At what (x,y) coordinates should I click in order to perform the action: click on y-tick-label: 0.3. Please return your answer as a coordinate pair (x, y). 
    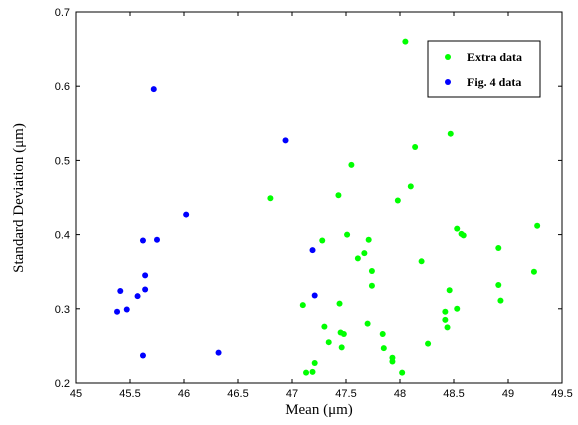
    Looking at the image, I should click on (62, 310).